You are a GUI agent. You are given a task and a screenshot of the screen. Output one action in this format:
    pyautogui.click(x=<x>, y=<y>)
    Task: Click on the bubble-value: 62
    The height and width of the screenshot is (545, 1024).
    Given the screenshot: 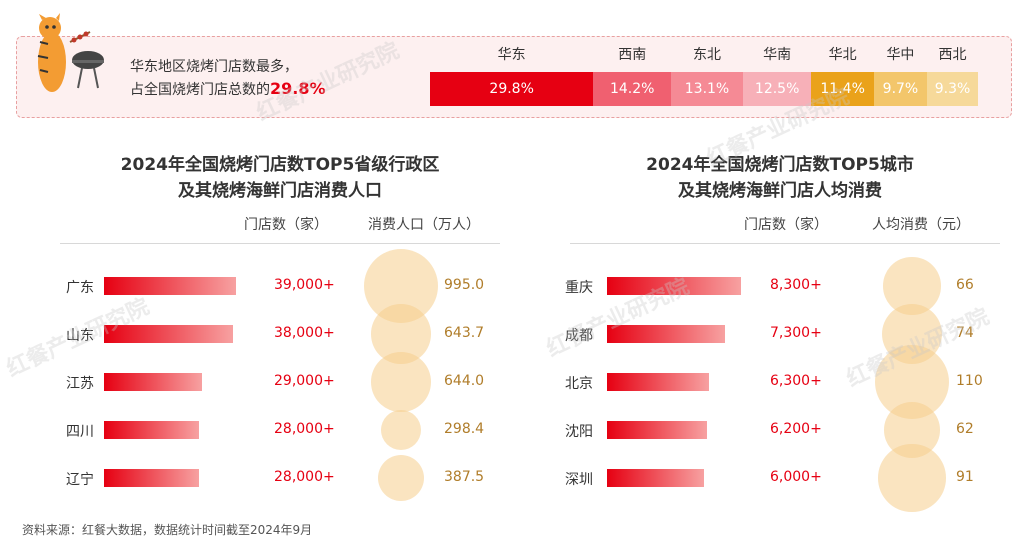 What is the action you would take?
    pyautogui.click(x=965, y=429)
    